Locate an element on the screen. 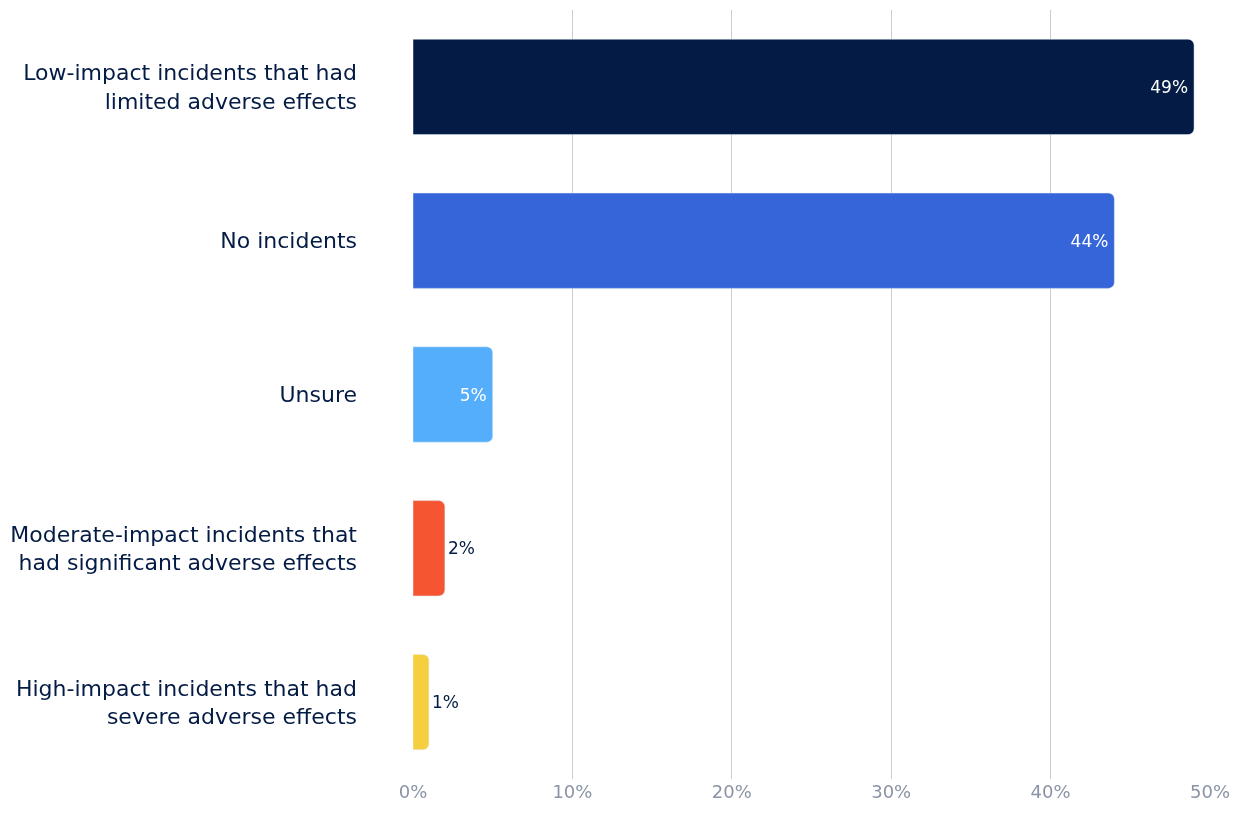  data-label: 49% is located at coordinates (1169, 86).